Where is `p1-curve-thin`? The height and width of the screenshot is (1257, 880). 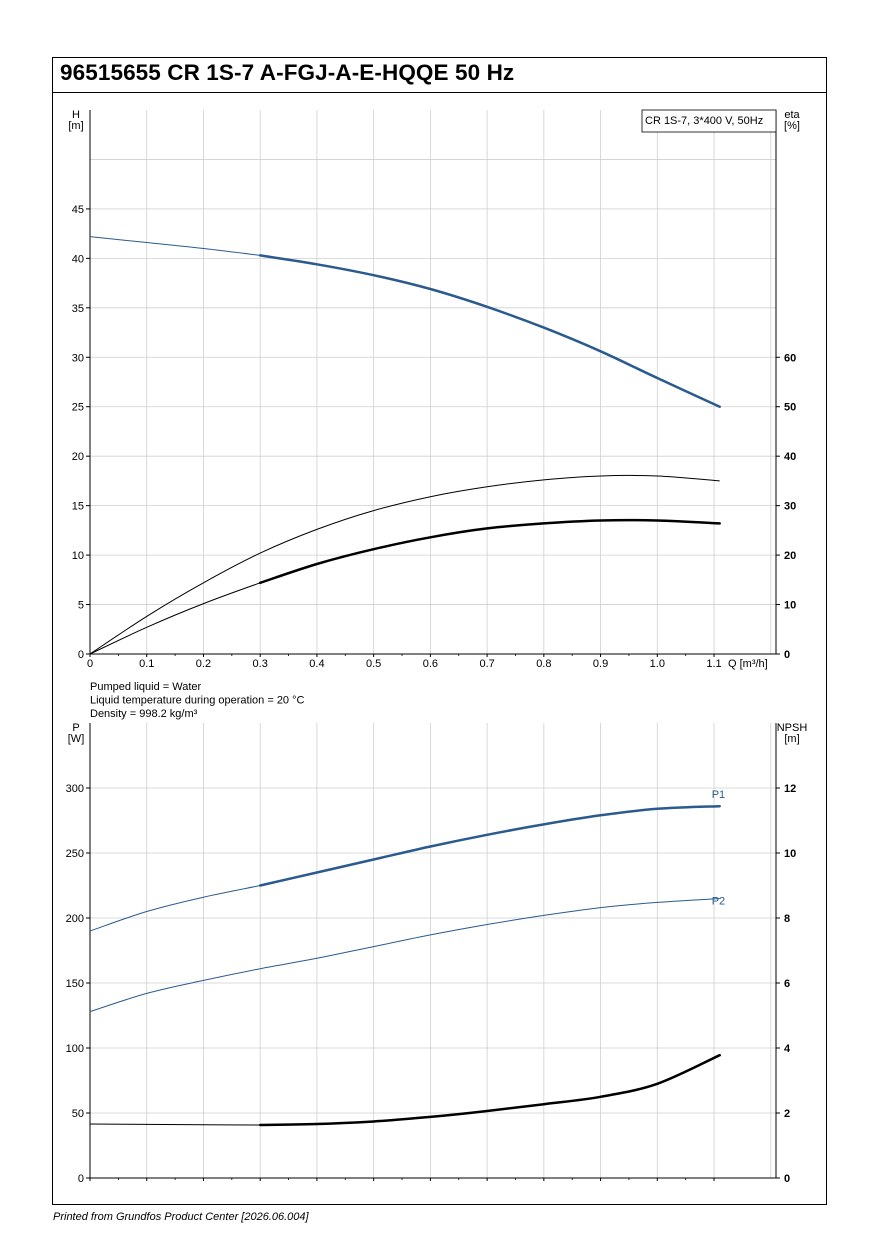 p1-curve-thin is located at coordinates (175, 908).